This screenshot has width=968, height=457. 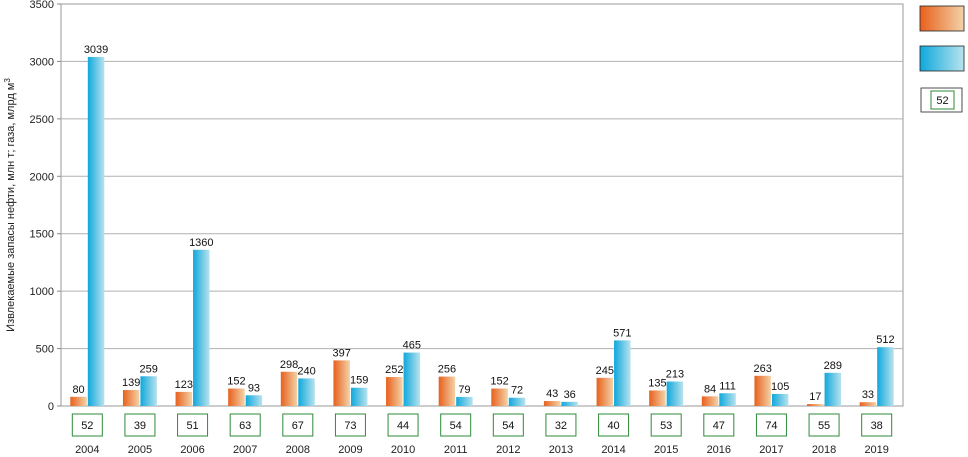 I want to click on value-label-oil-2010: 252, so click(x=394, y=370).